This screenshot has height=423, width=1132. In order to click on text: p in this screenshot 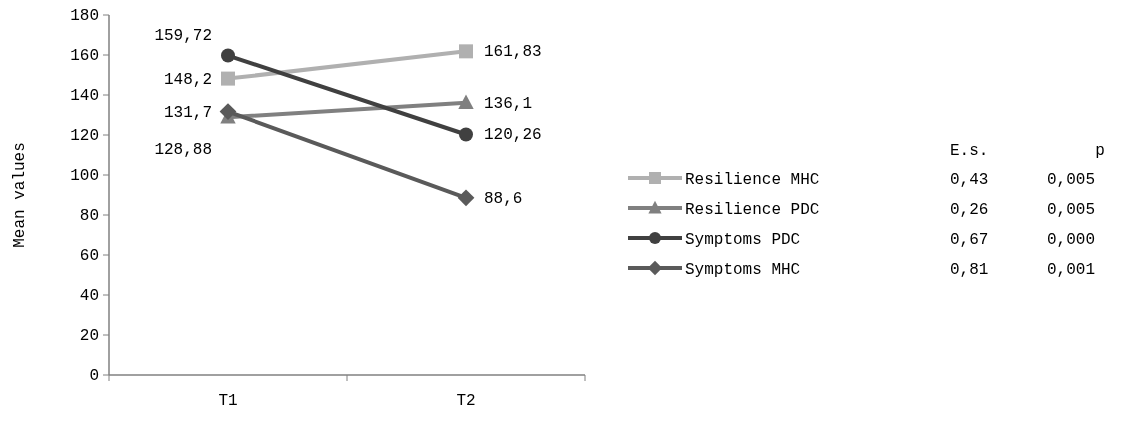, I will do `click(1100, 151)`.